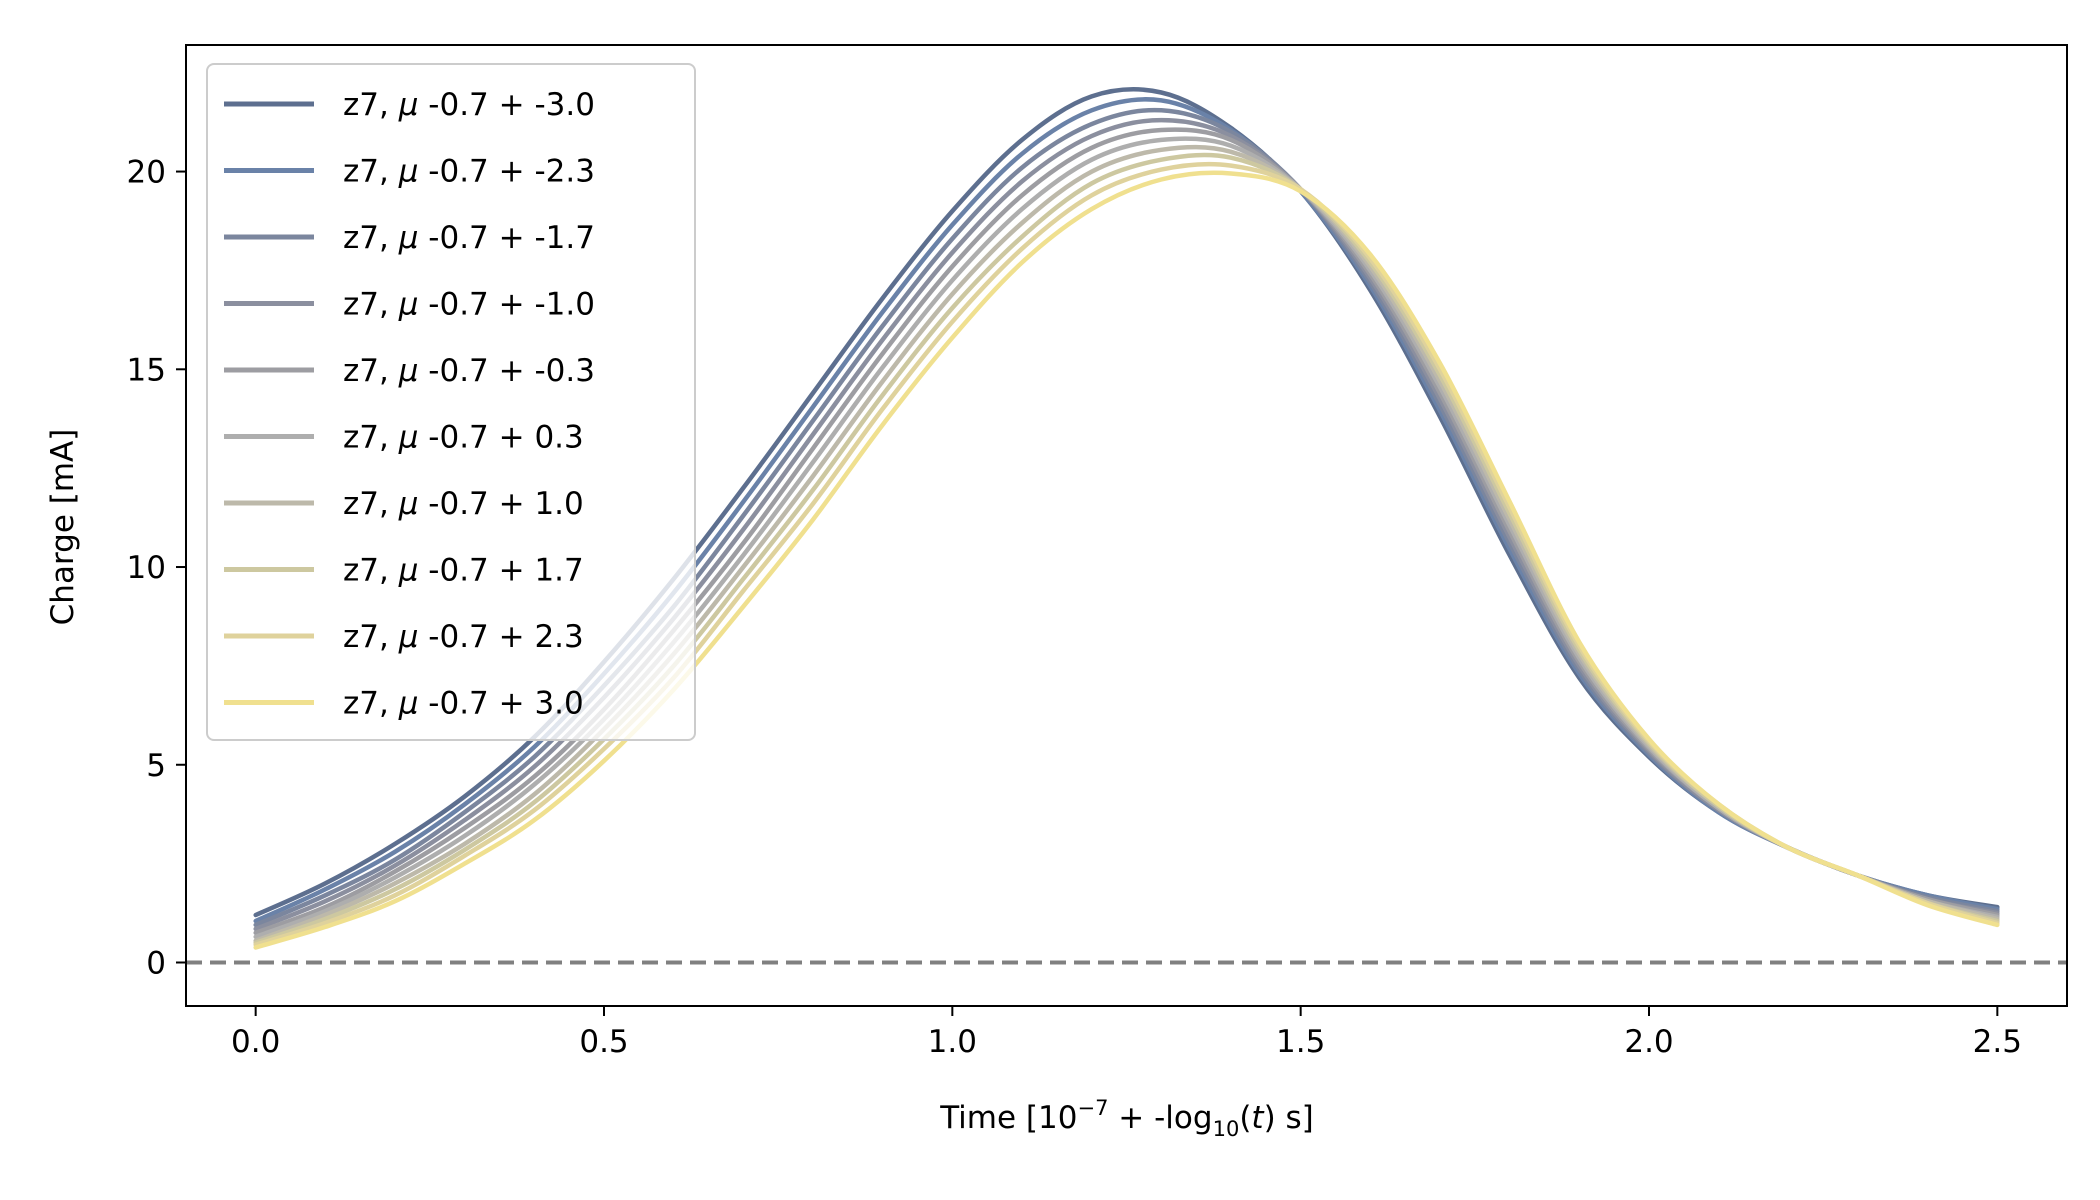  I want to click on legend-box, so click(451, 402).